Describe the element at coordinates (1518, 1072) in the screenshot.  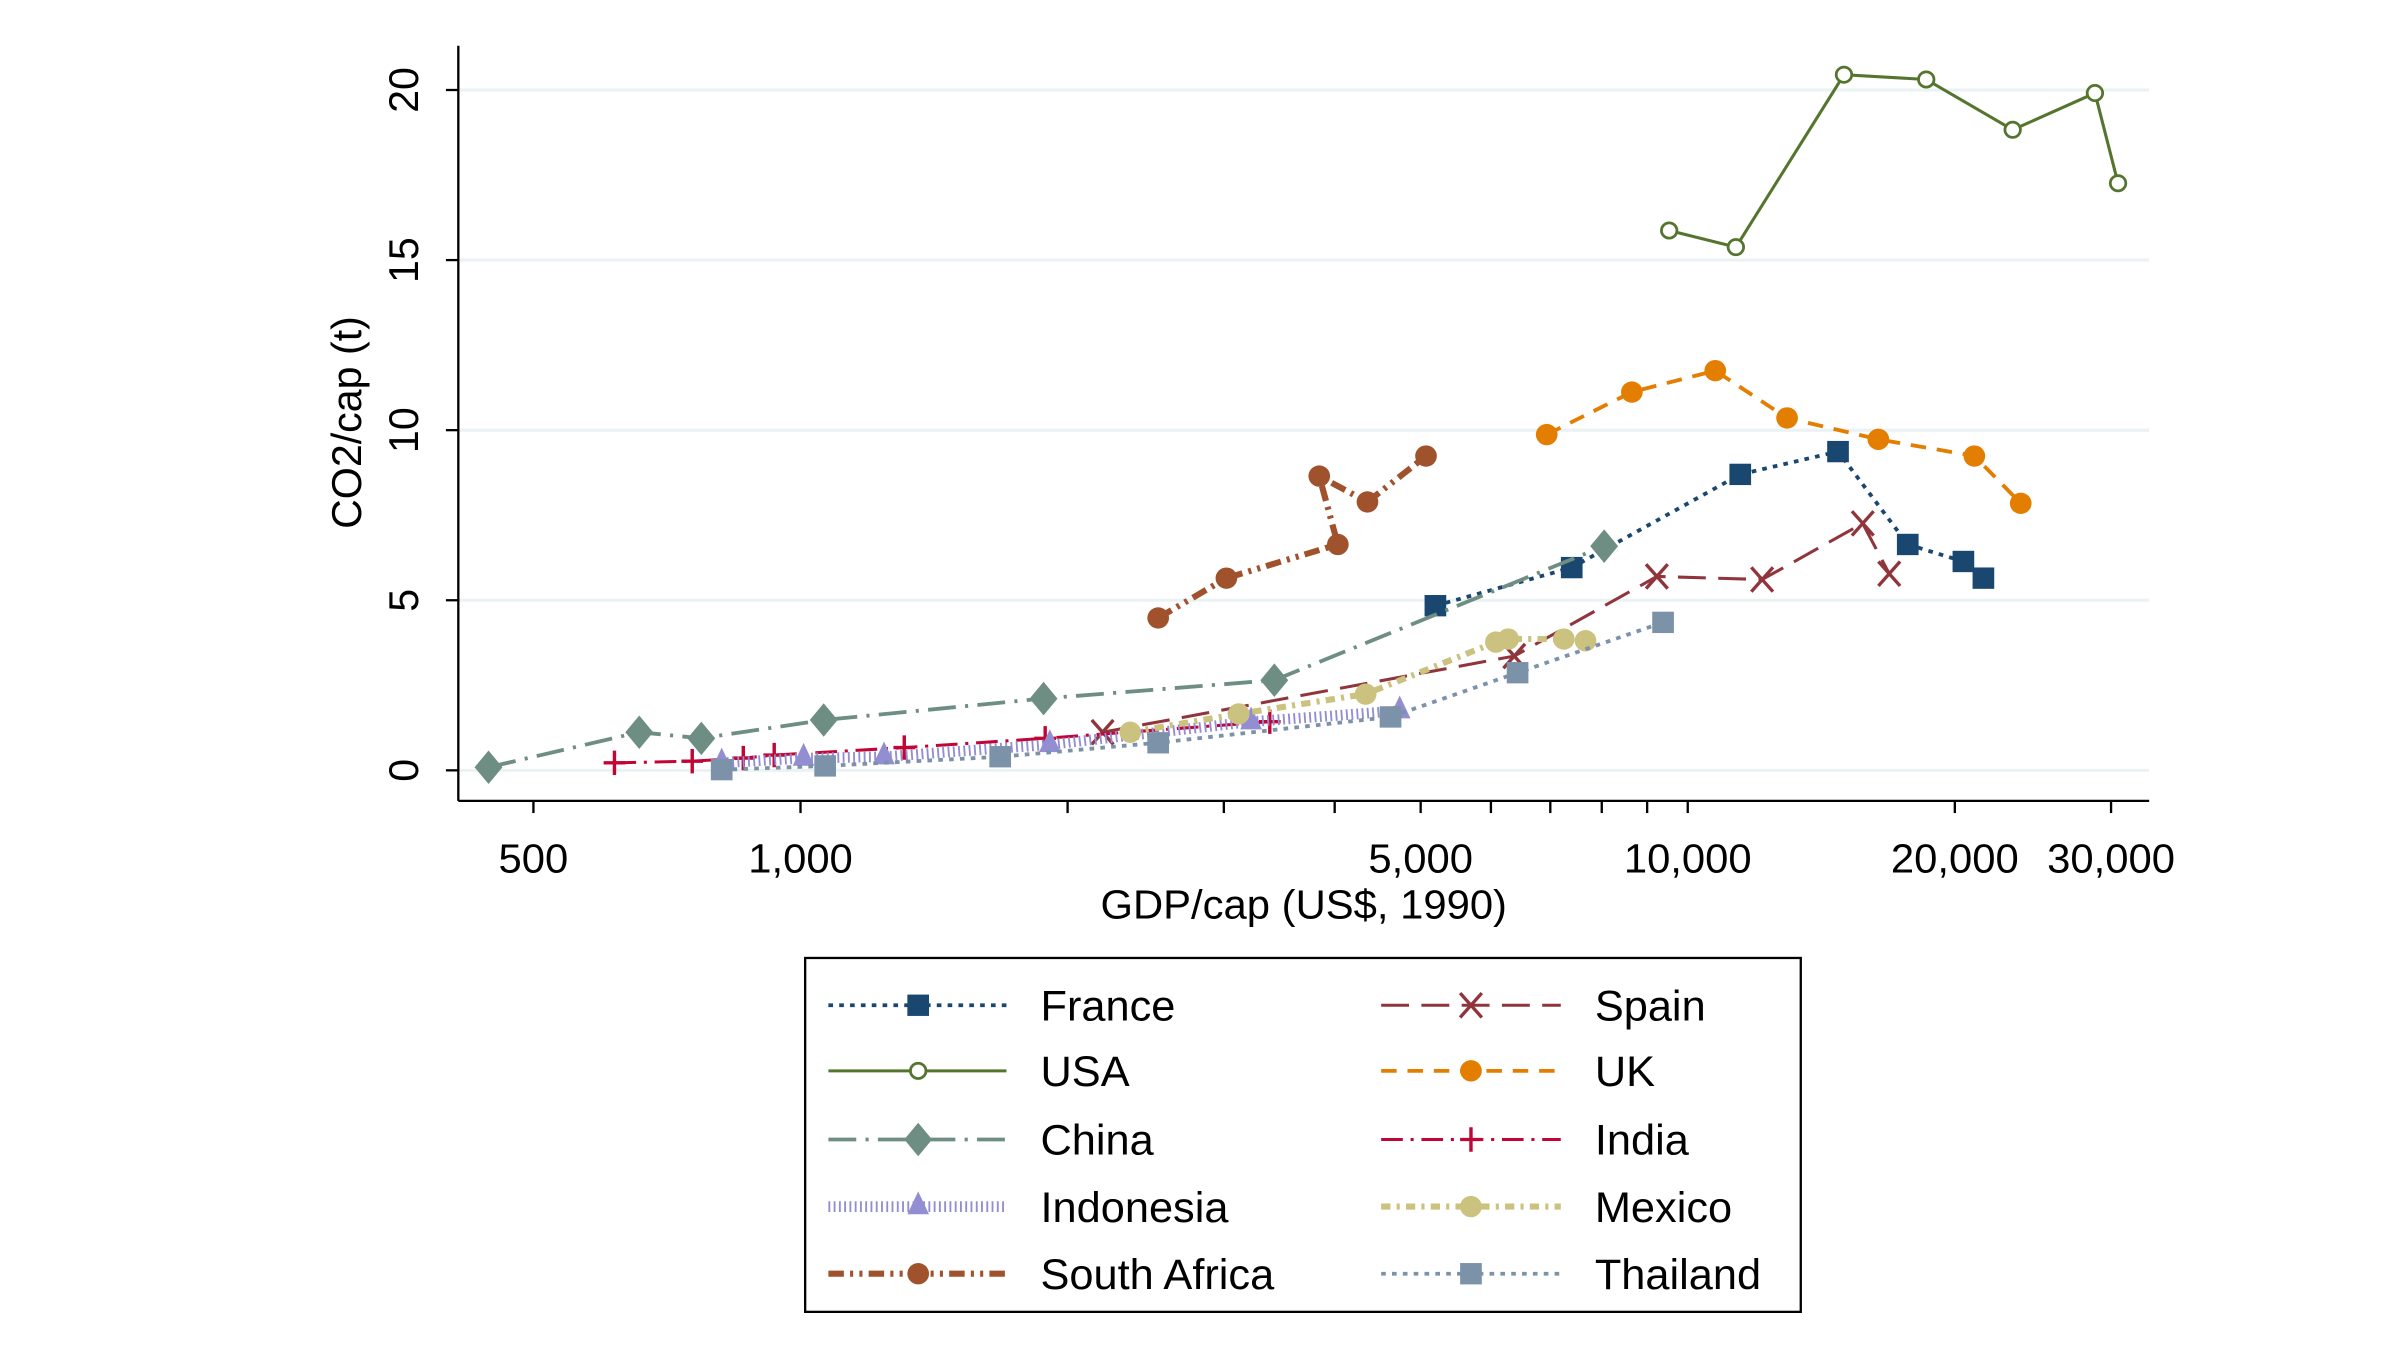
I see `legend-item-uk: UK` at that location.